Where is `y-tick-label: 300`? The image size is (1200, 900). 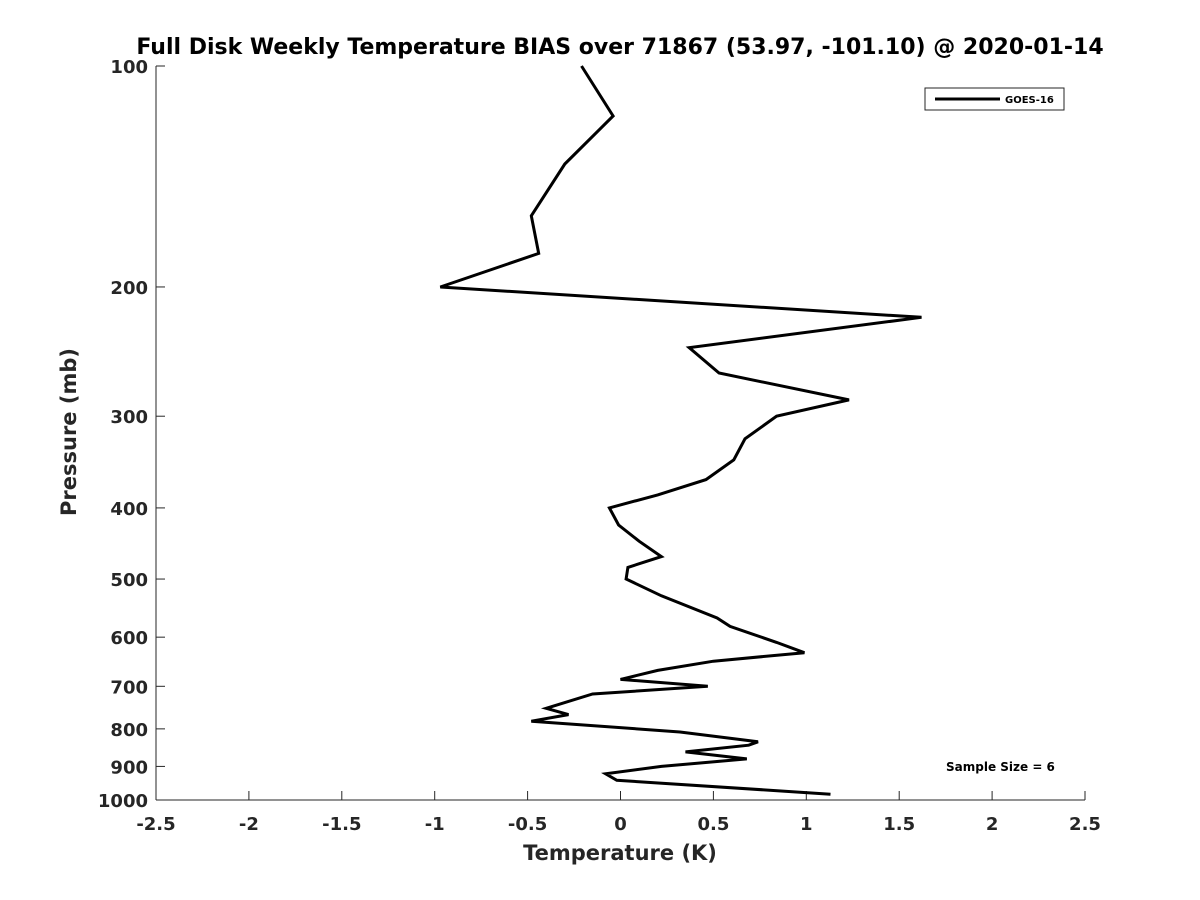 y-tick-label: 300 is located at coordinates (129, 417).